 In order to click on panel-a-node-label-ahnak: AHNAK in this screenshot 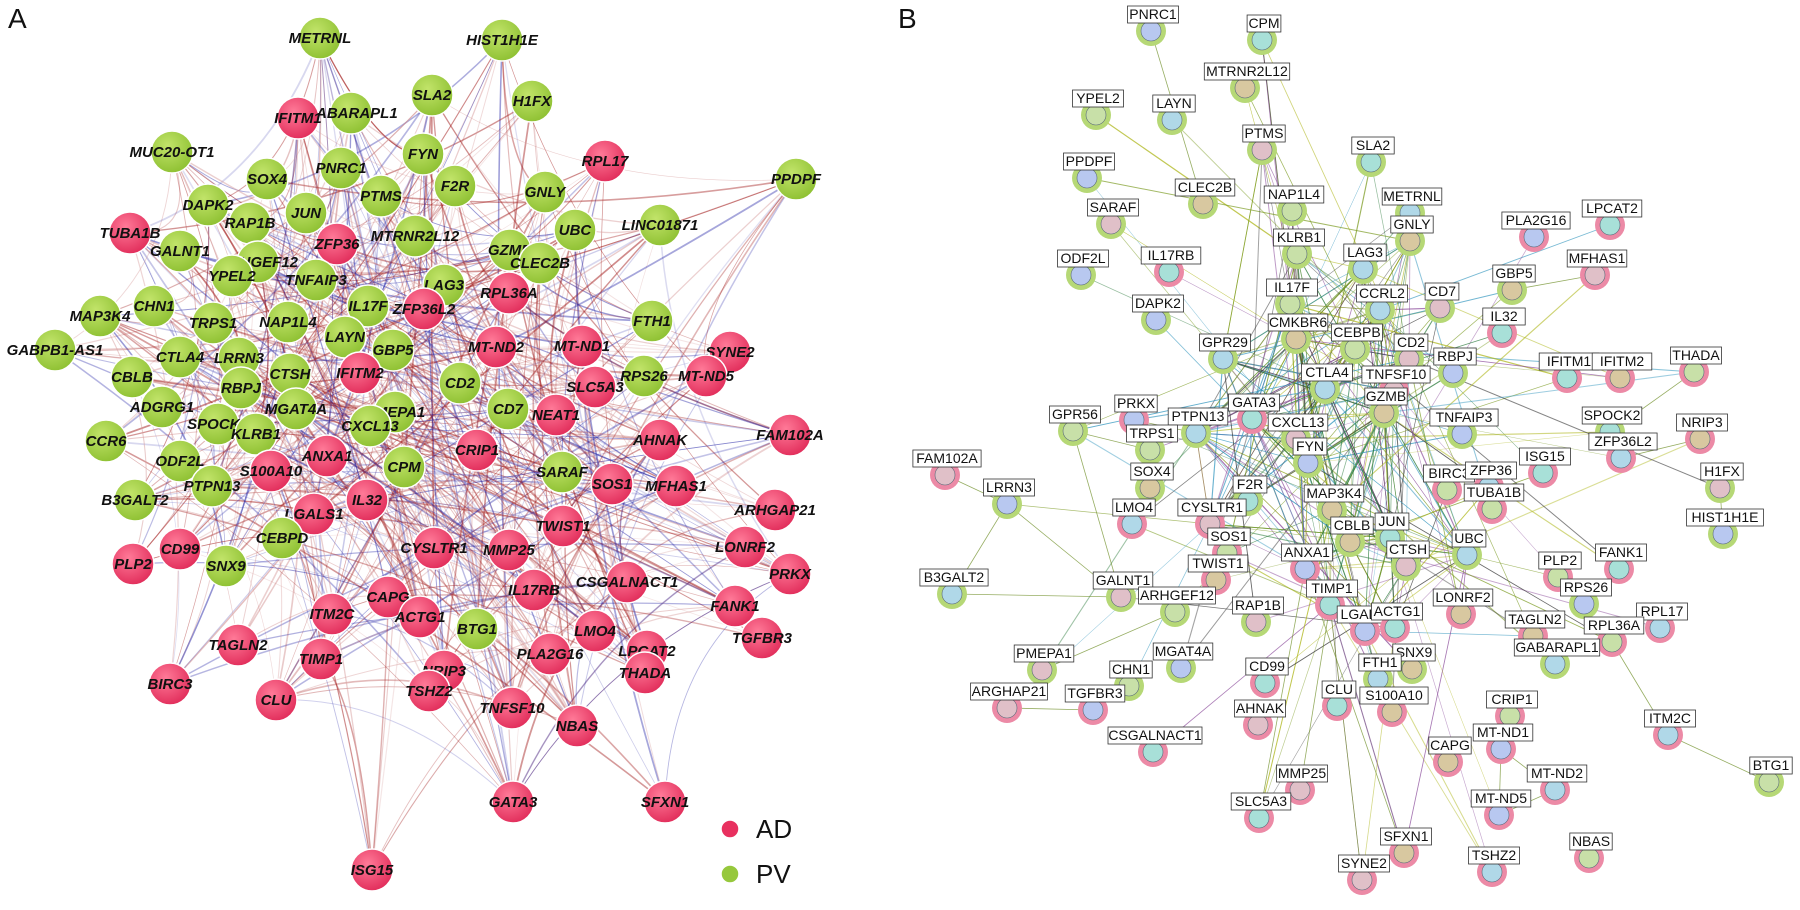, I will do `click(660, 440)`.